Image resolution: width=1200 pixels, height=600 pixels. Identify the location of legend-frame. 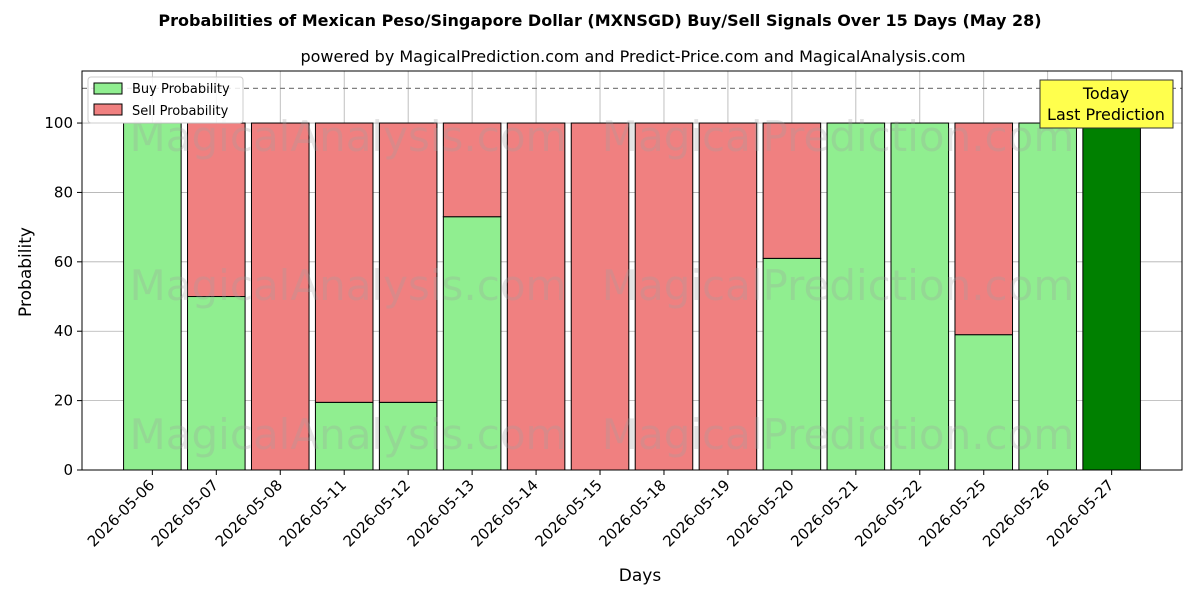
(165, 100).